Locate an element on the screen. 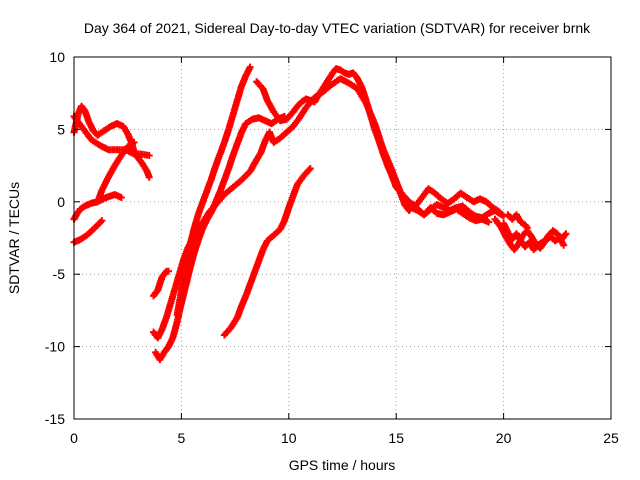 The width and height of the screenshot is (640, 480). y-tick-label: -15 is located at coordinates (55, 419).